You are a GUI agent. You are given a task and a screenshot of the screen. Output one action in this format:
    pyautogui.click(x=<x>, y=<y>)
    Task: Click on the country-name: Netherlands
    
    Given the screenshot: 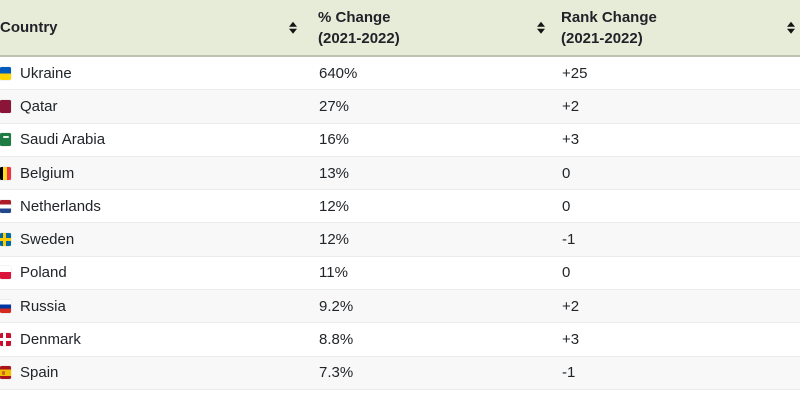 What is the action you would take?
    pyautogui.click(x=60, y=206)
    